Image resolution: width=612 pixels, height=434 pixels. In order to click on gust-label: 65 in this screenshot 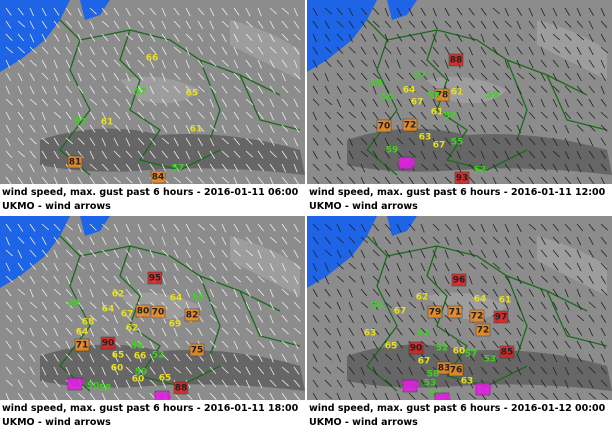, I will do `click(118, 356)`.